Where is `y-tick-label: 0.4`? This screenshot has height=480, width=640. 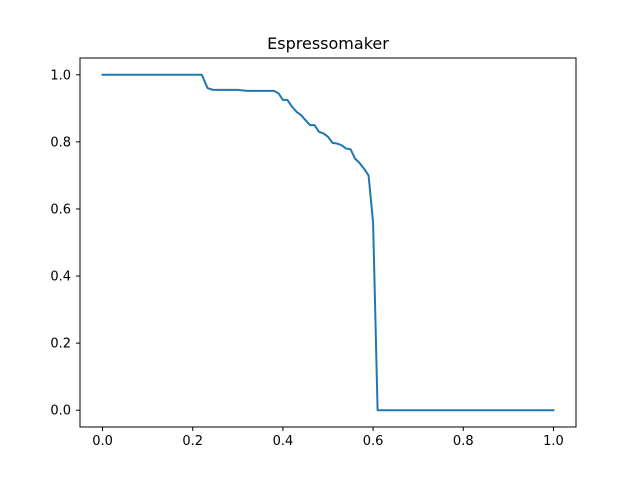 y-tick-label: 0.4 is located at coordinates (60, 277).